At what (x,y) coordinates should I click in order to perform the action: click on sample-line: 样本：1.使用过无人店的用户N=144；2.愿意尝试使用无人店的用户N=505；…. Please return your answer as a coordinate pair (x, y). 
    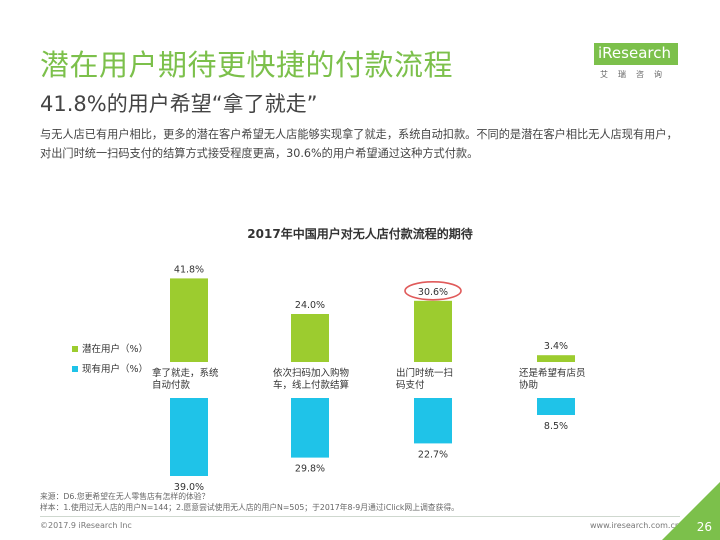
    Looking at the image, I should click on (249, 507).